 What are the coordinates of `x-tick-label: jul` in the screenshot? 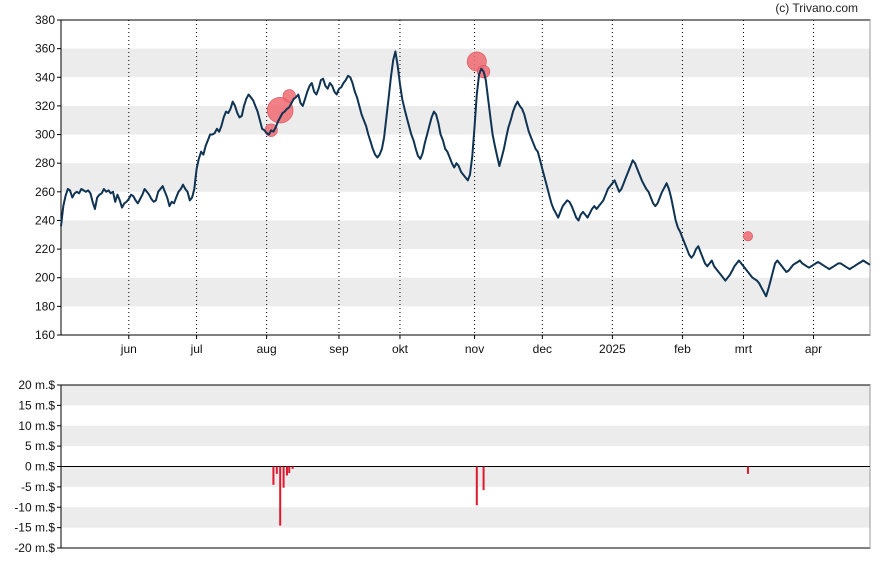 It's located at (196, 349).